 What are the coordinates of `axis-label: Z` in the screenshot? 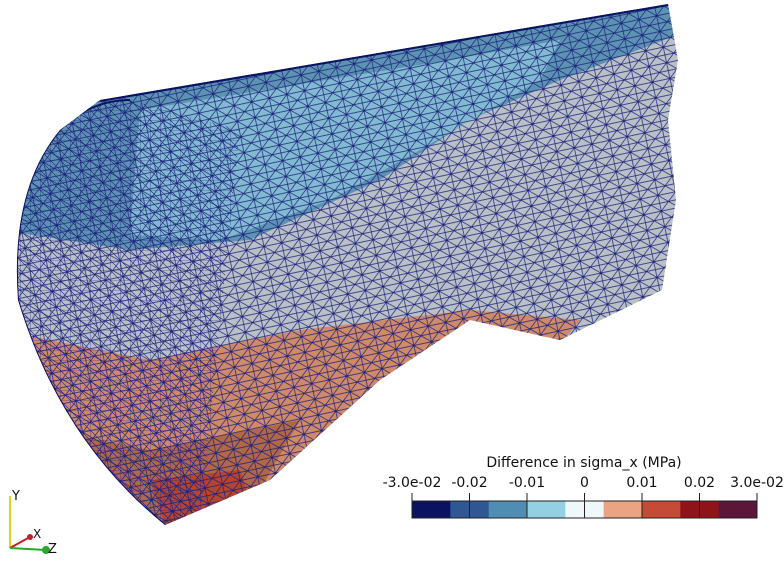 It's located at (52, 549).